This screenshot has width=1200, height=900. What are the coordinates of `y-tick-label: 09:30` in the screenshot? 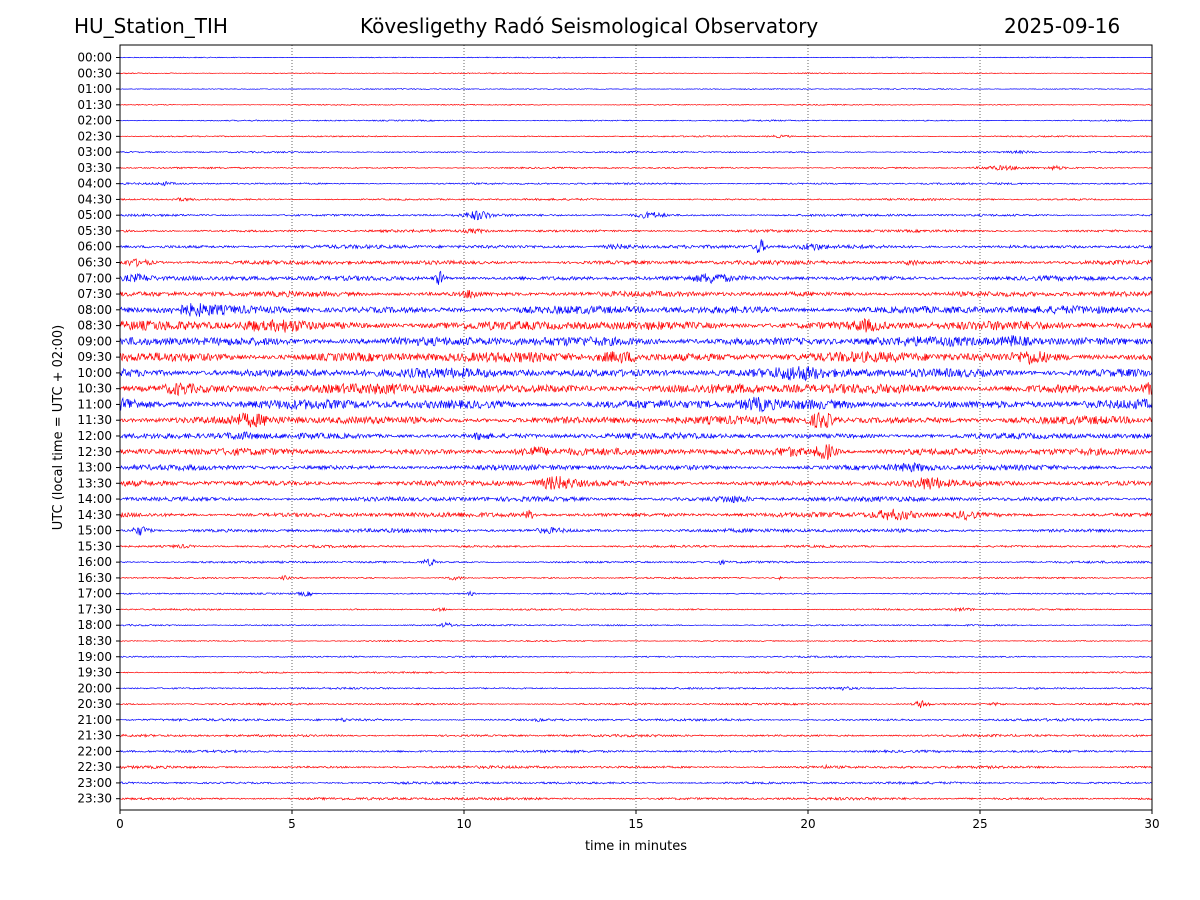 It's located at (94, 357).